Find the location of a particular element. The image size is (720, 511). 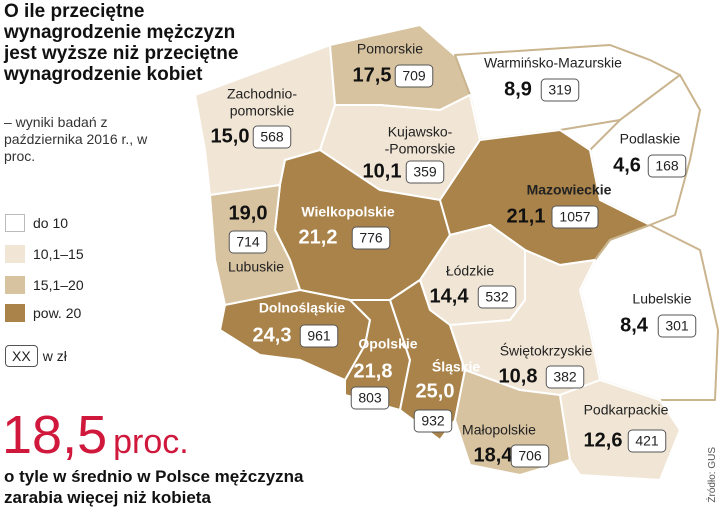

region-name: -Pomorskie is located at coordinates (420, 149).